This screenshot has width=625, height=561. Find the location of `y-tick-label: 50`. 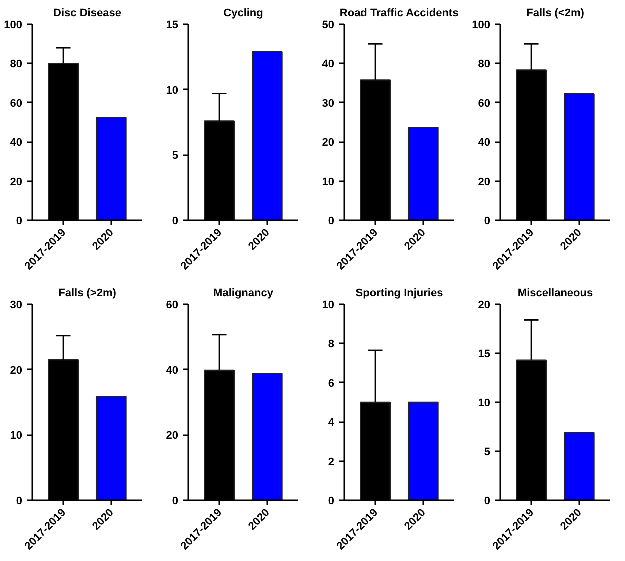

y-tick-label: 50 is located at coordinates (328, 26).